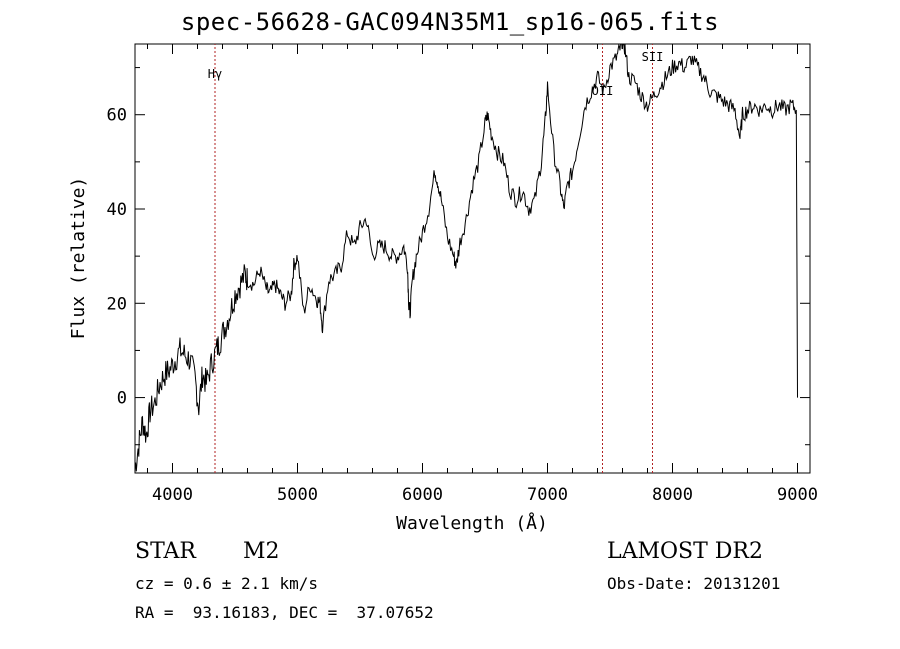  What do you see at coordinates (261, 551) in the screenshot?
I see `subclass-label: M2` at bounding box center [261, 551].